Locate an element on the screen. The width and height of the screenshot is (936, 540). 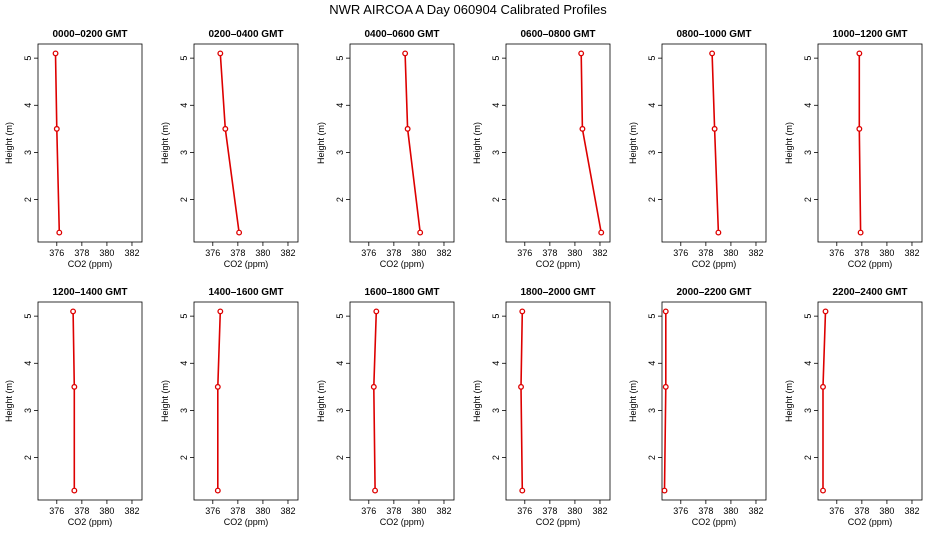
panel-title: 0000–0200 GMT is located at coordinates (89, 34).